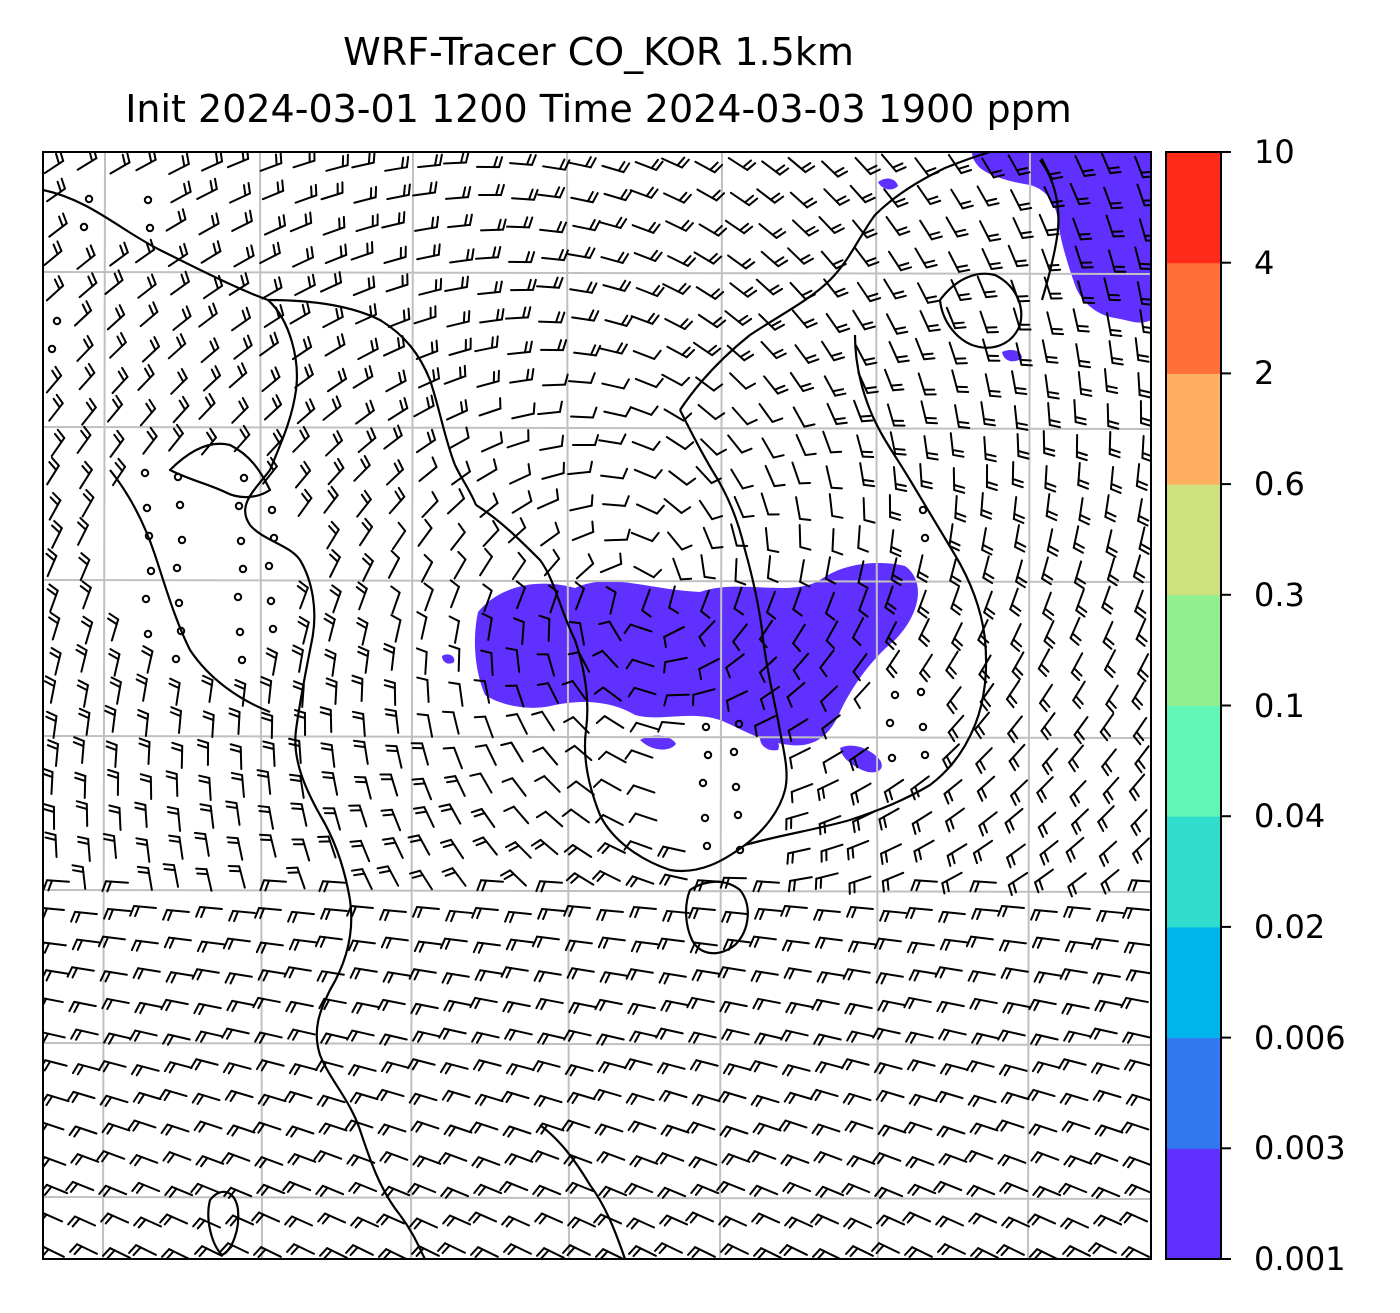  I want to click on colorbar-tick-label: 4, so click(1264, 262).